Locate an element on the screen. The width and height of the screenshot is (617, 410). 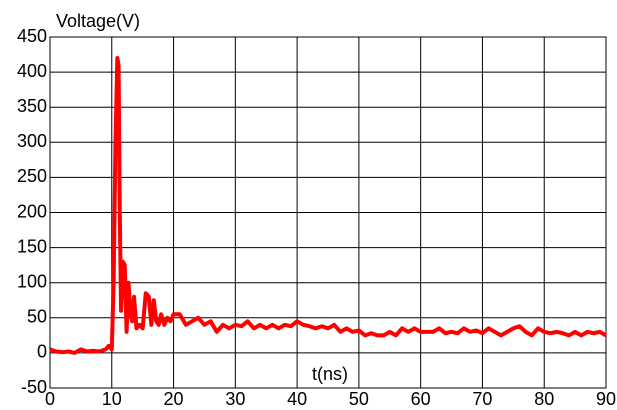
y-tick-label: 200 is located at coordinates (32, 211).